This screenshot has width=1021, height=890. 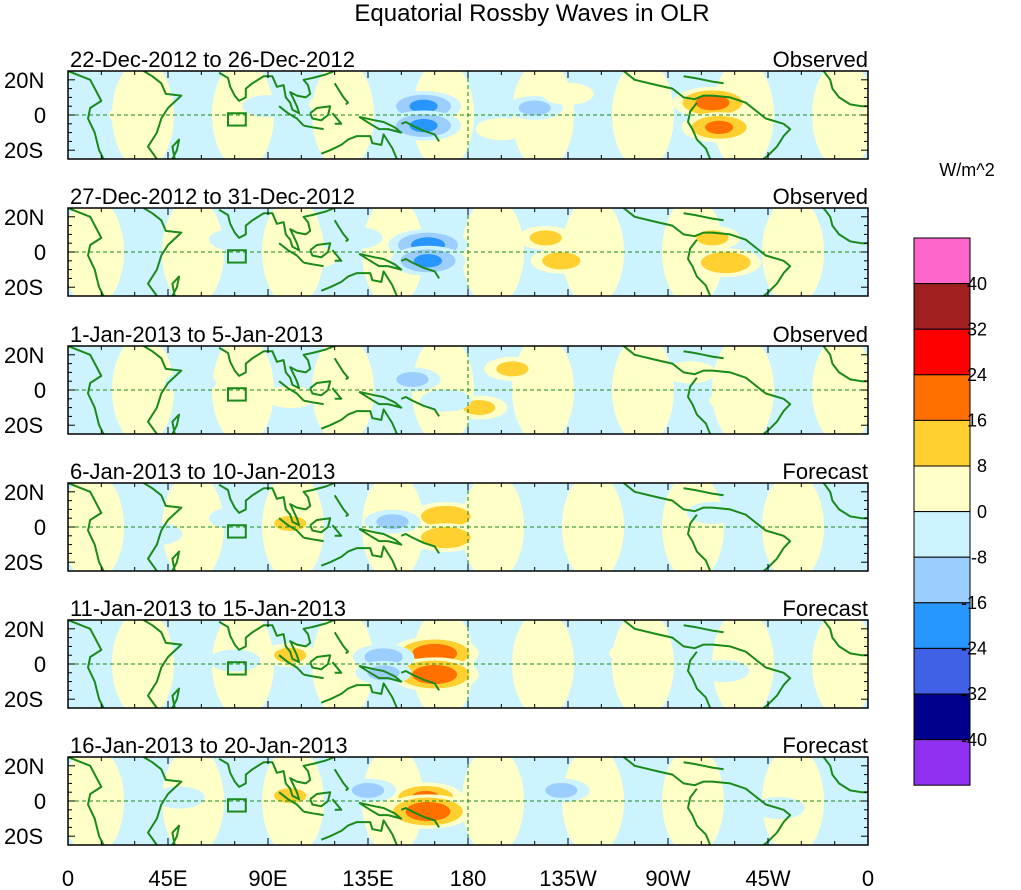 I want to click on x-axis: 0 45E 90E 135E 180 135W 90W 45W 0, so click(x=468, y=878).